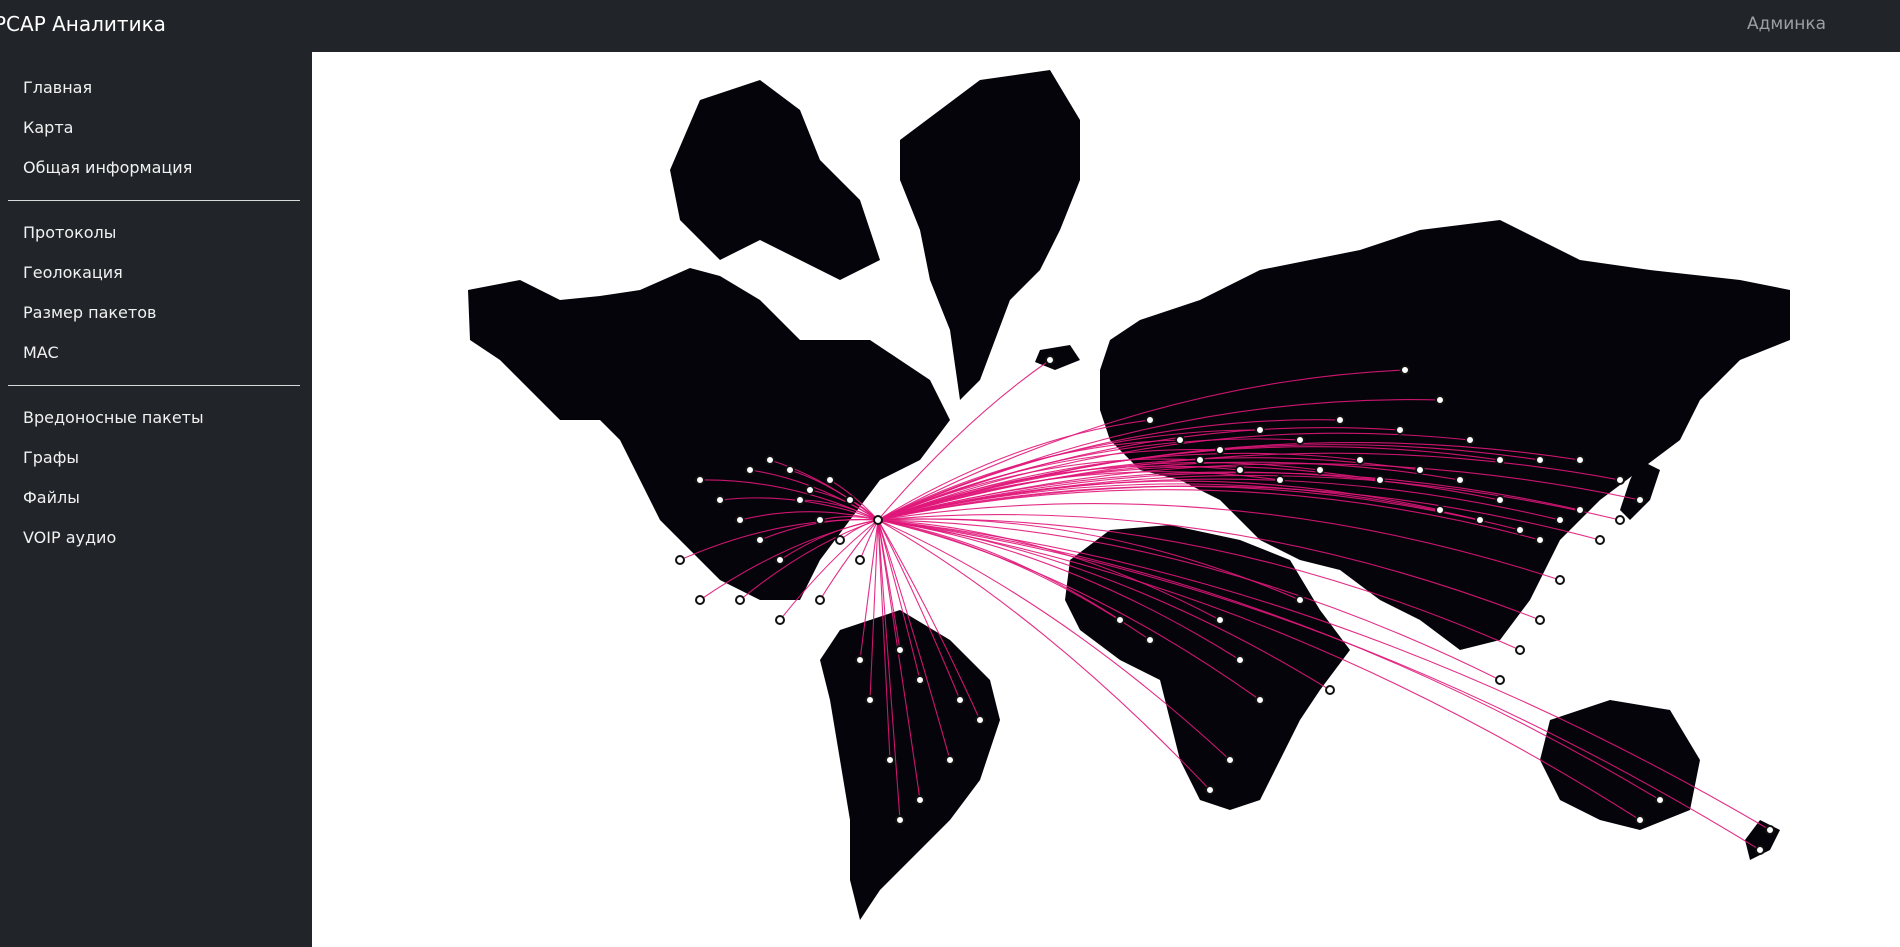 Image resolution: width=1900 pixels, height=947 pixels. Describe the element at coordinates (108, 167) in the screenshot. I see `sidebar-item-overview: Общая информация` at that location.